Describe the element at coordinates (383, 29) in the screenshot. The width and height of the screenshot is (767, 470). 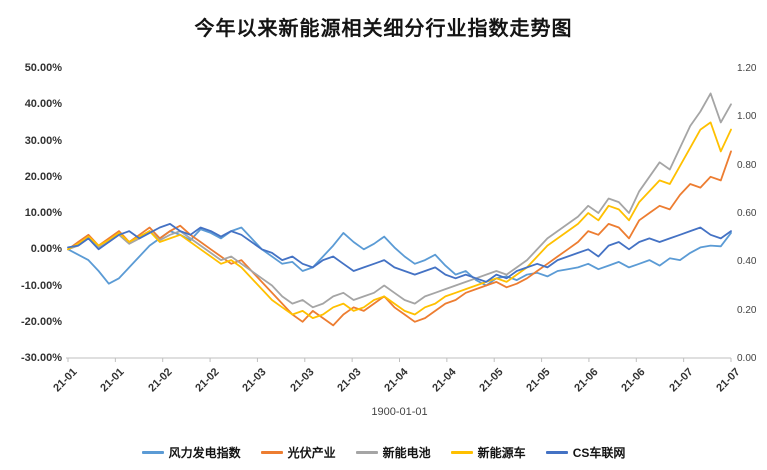
I see `chart-title: 今年以来新能源相关细分行业指数走势图` at that location.